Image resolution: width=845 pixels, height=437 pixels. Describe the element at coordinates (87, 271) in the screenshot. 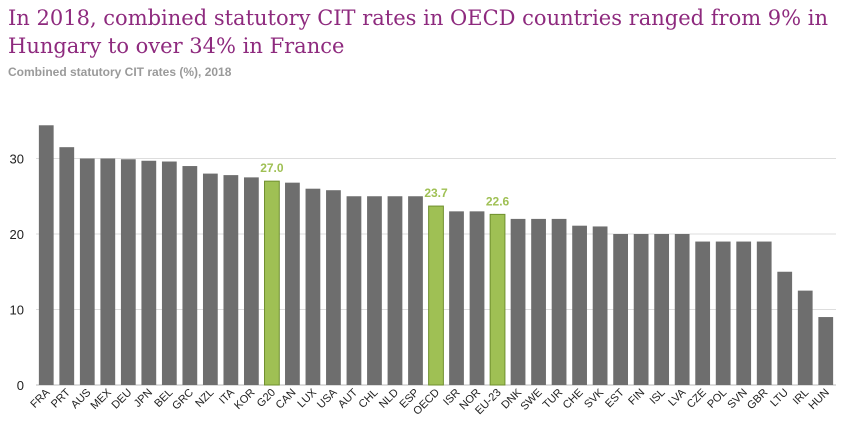

I see `bar-aus` at that location.